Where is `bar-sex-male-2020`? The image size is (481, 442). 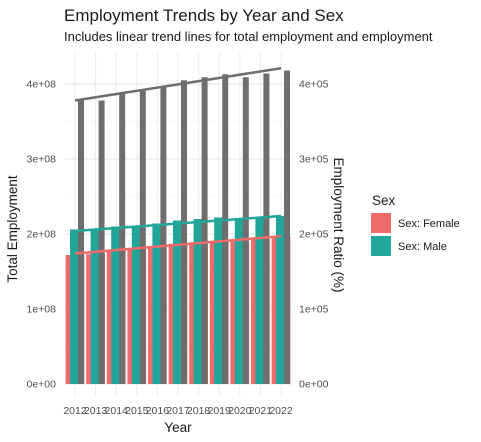
bar-sex-male-2020 is located at coordinates (239, 301).